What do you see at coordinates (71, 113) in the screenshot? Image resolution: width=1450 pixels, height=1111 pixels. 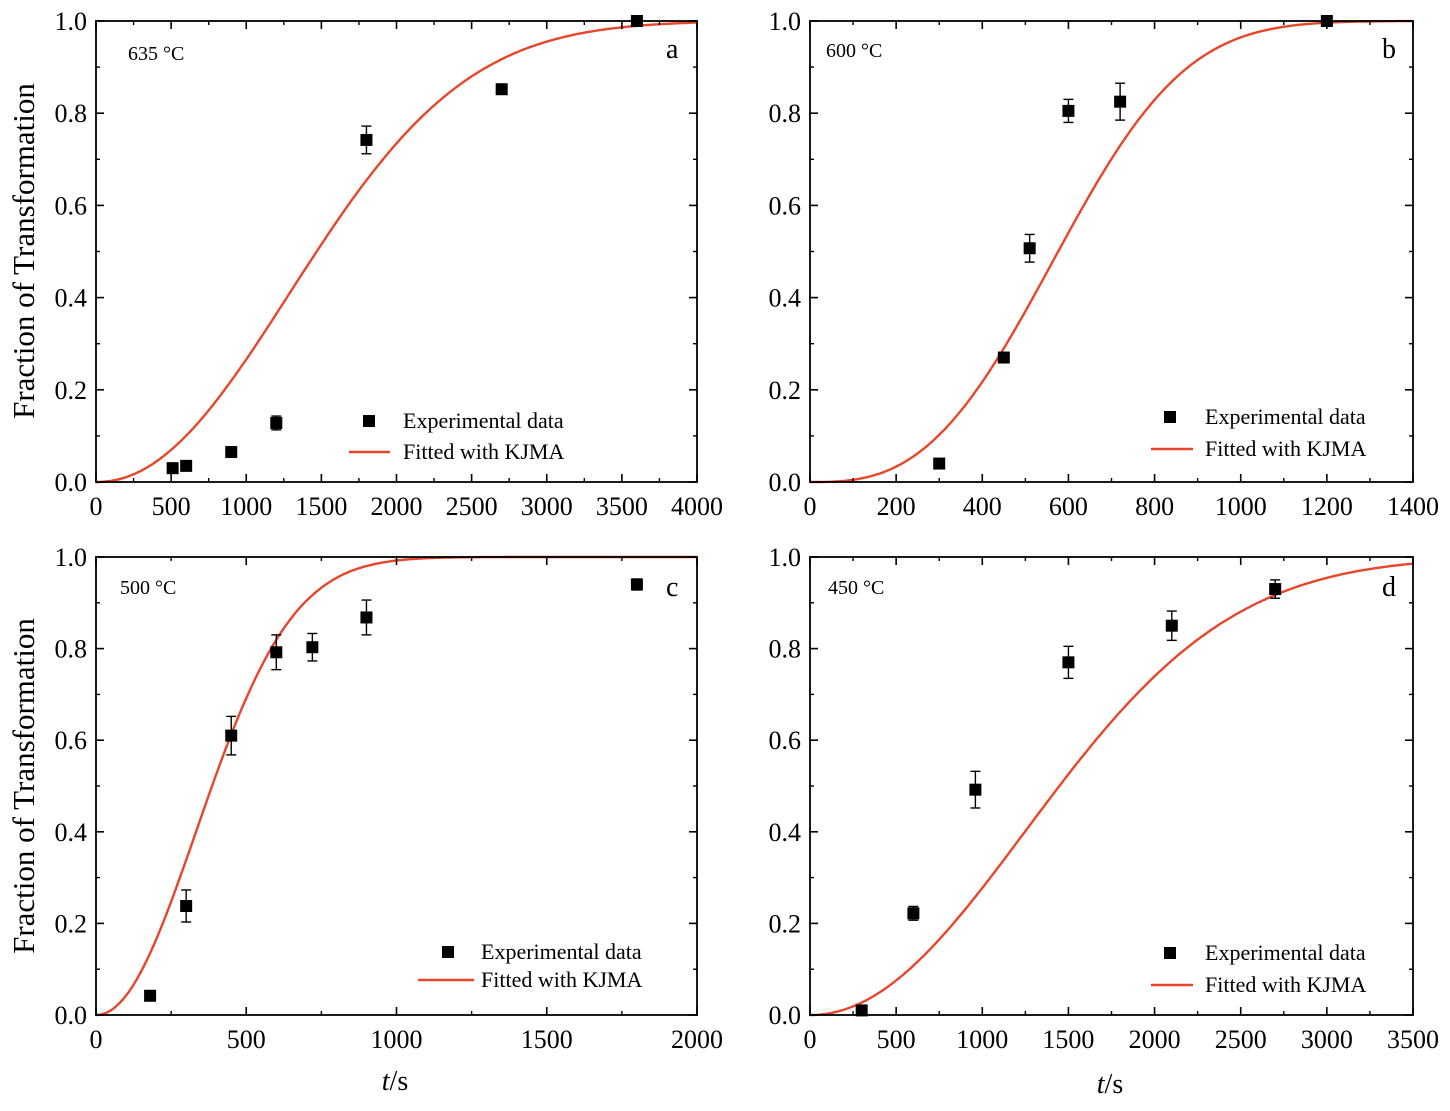 I see `panel-a-y-tick-label: 0.8` at bounding box center [71, 113].